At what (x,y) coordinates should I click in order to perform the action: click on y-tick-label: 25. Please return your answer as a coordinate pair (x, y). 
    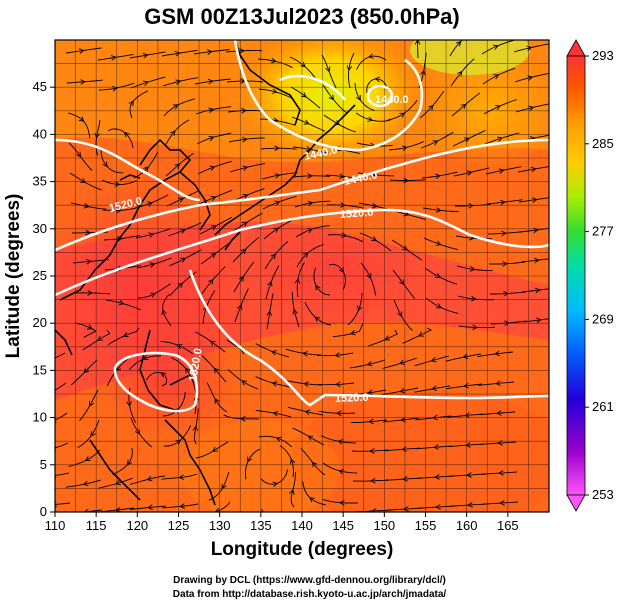
    Looking at the image, I should click on (40, 275).